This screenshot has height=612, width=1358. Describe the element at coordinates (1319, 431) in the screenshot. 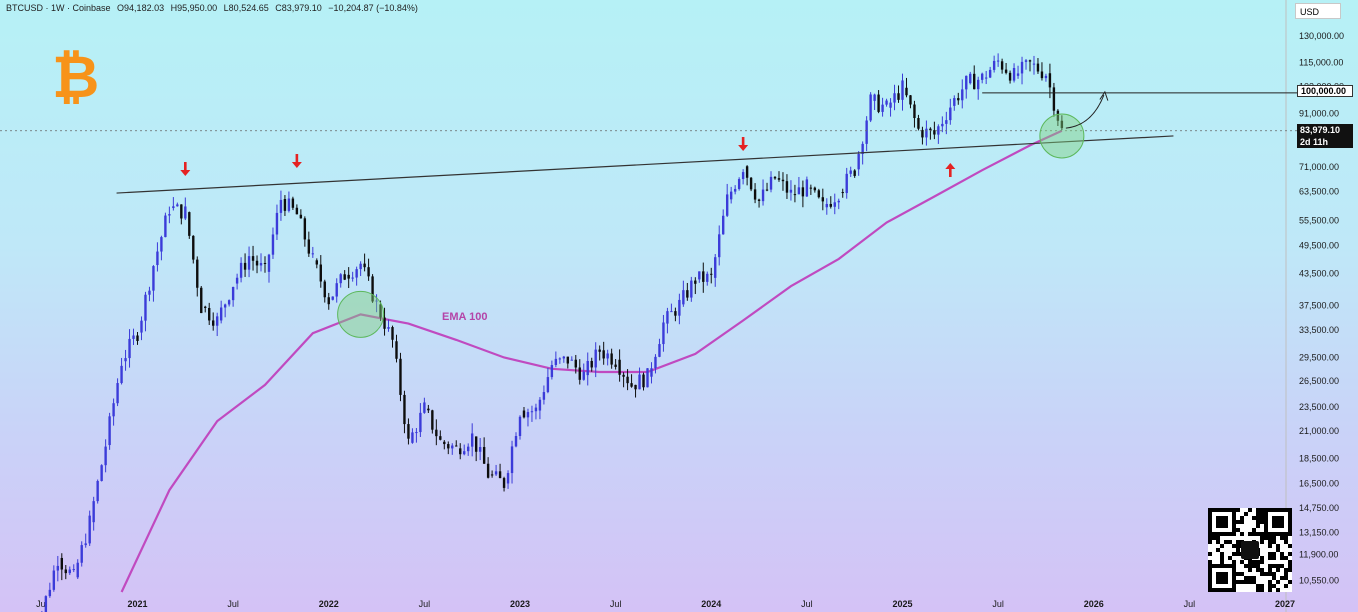

I see `y-tick-label: 21,000.00` at that location.